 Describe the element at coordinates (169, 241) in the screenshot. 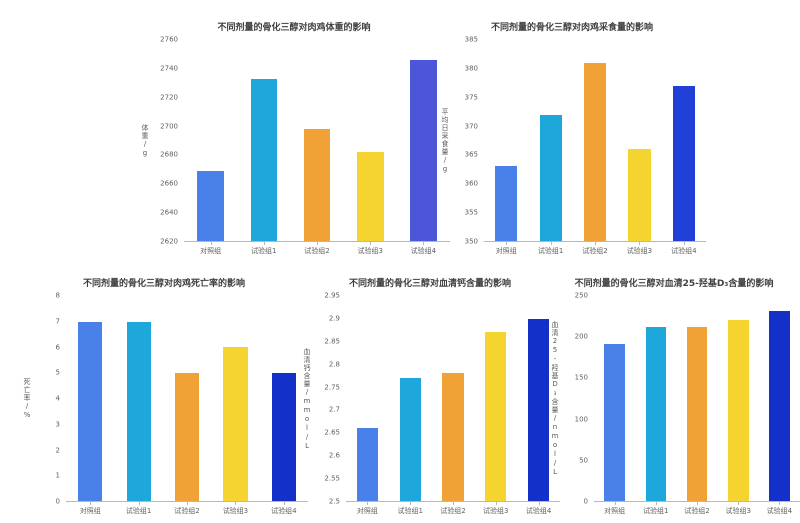

I see `y-tick-label: 2620` at that location.